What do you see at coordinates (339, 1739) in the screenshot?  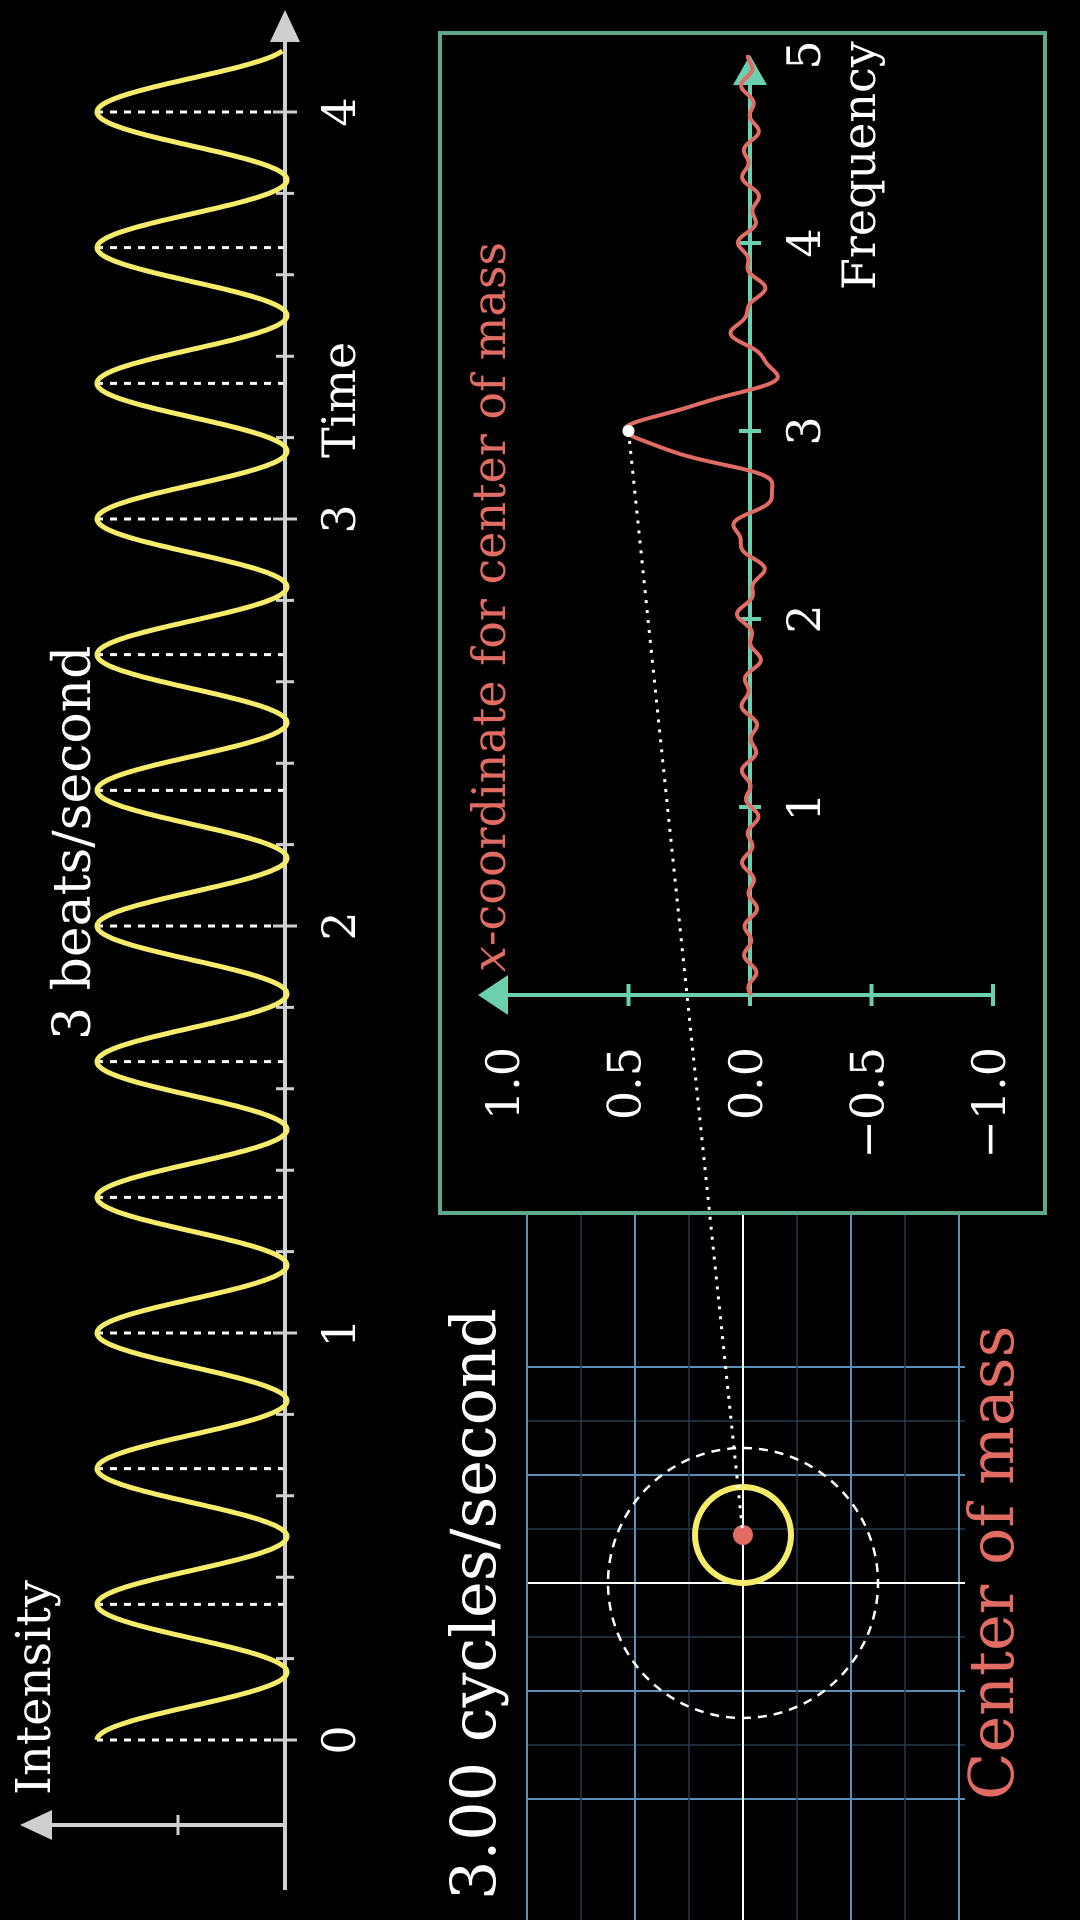 I see `time-tick-label: 0` at bounding box center [339, 1739].